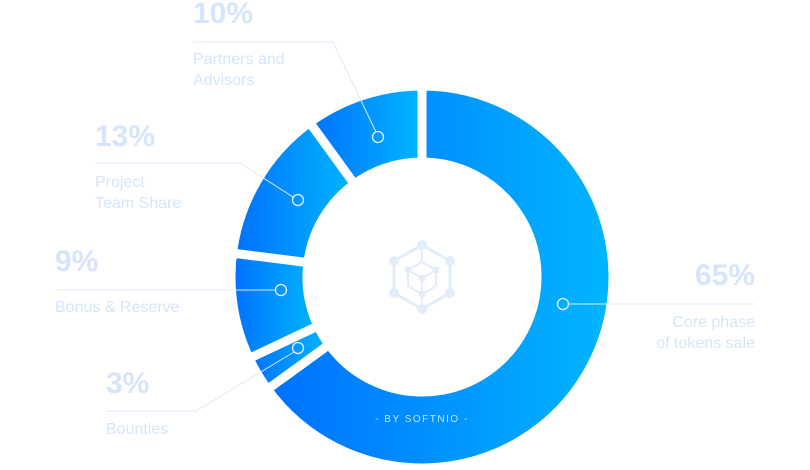  What do you see at coordinates (705, 343) in the screenshot?
I see `slice-name-label: of tokens sale` at bounding box center [705, 343].